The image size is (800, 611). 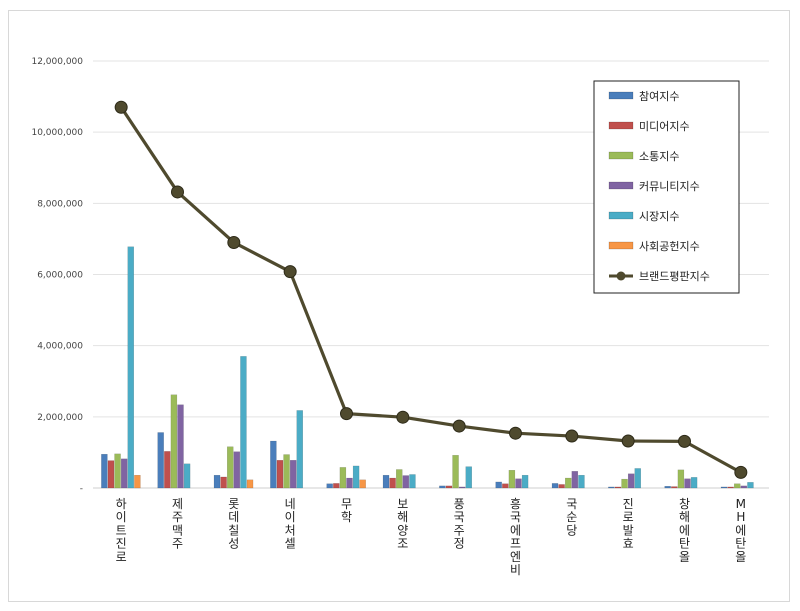 What do you see at coordinates (468, 477) in the screenshot?
I see `bar-시장지수-풍국주정` at bounding box center [468, 477].